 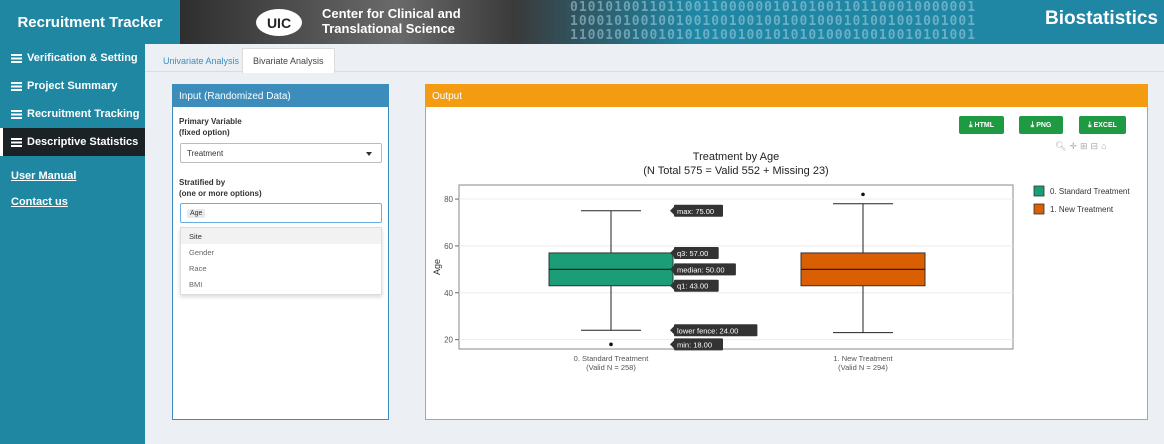 I want to click on stratified-by-label: Stratified by, so click(x=202, y=182).